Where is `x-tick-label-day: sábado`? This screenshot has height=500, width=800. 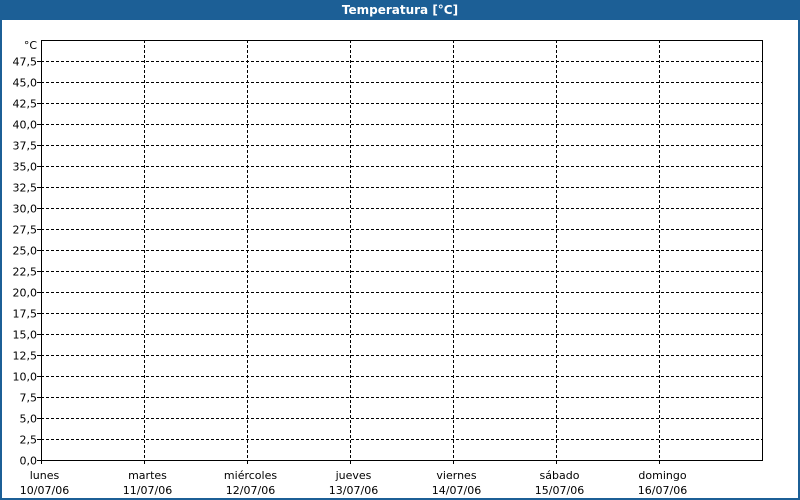
x-tick-label-day: sábado is located at coordinates (560, 475).